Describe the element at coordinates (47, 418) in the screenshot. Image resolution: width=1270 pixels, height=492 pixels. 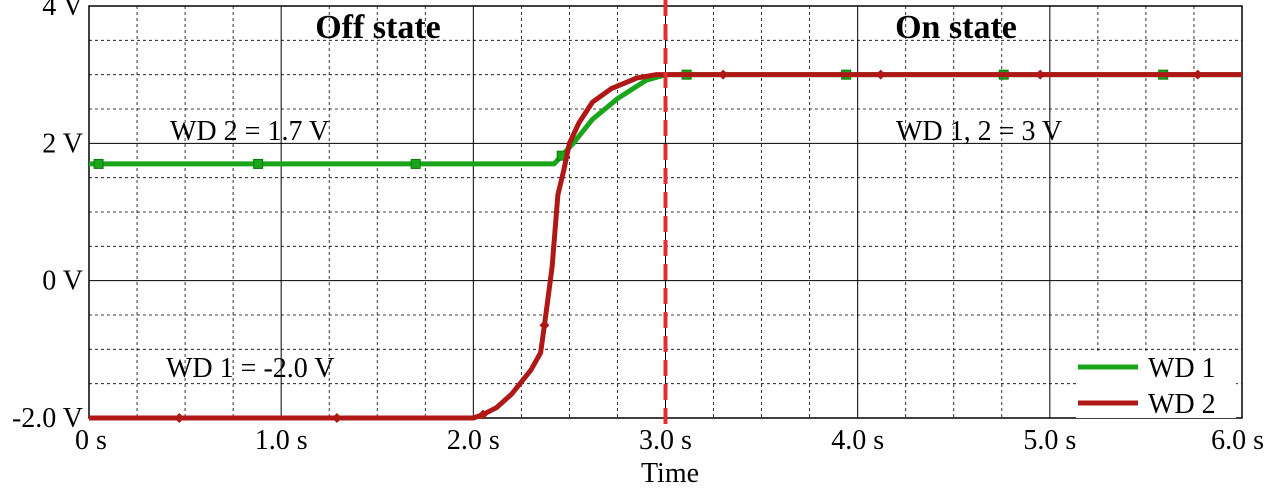
I see `y-tick-label: -2.0 V` at that location.